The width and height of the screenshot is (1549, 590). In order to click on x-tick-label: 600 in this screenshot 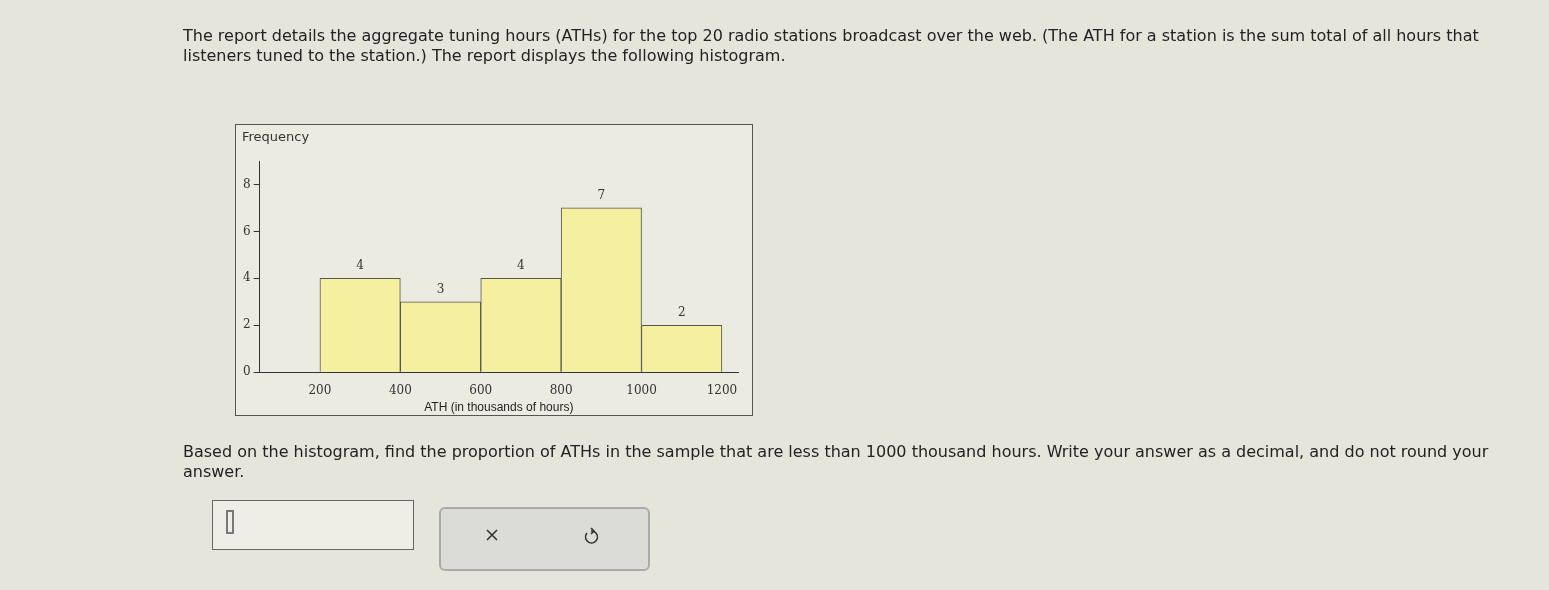, I will do `click(481, 389)`.